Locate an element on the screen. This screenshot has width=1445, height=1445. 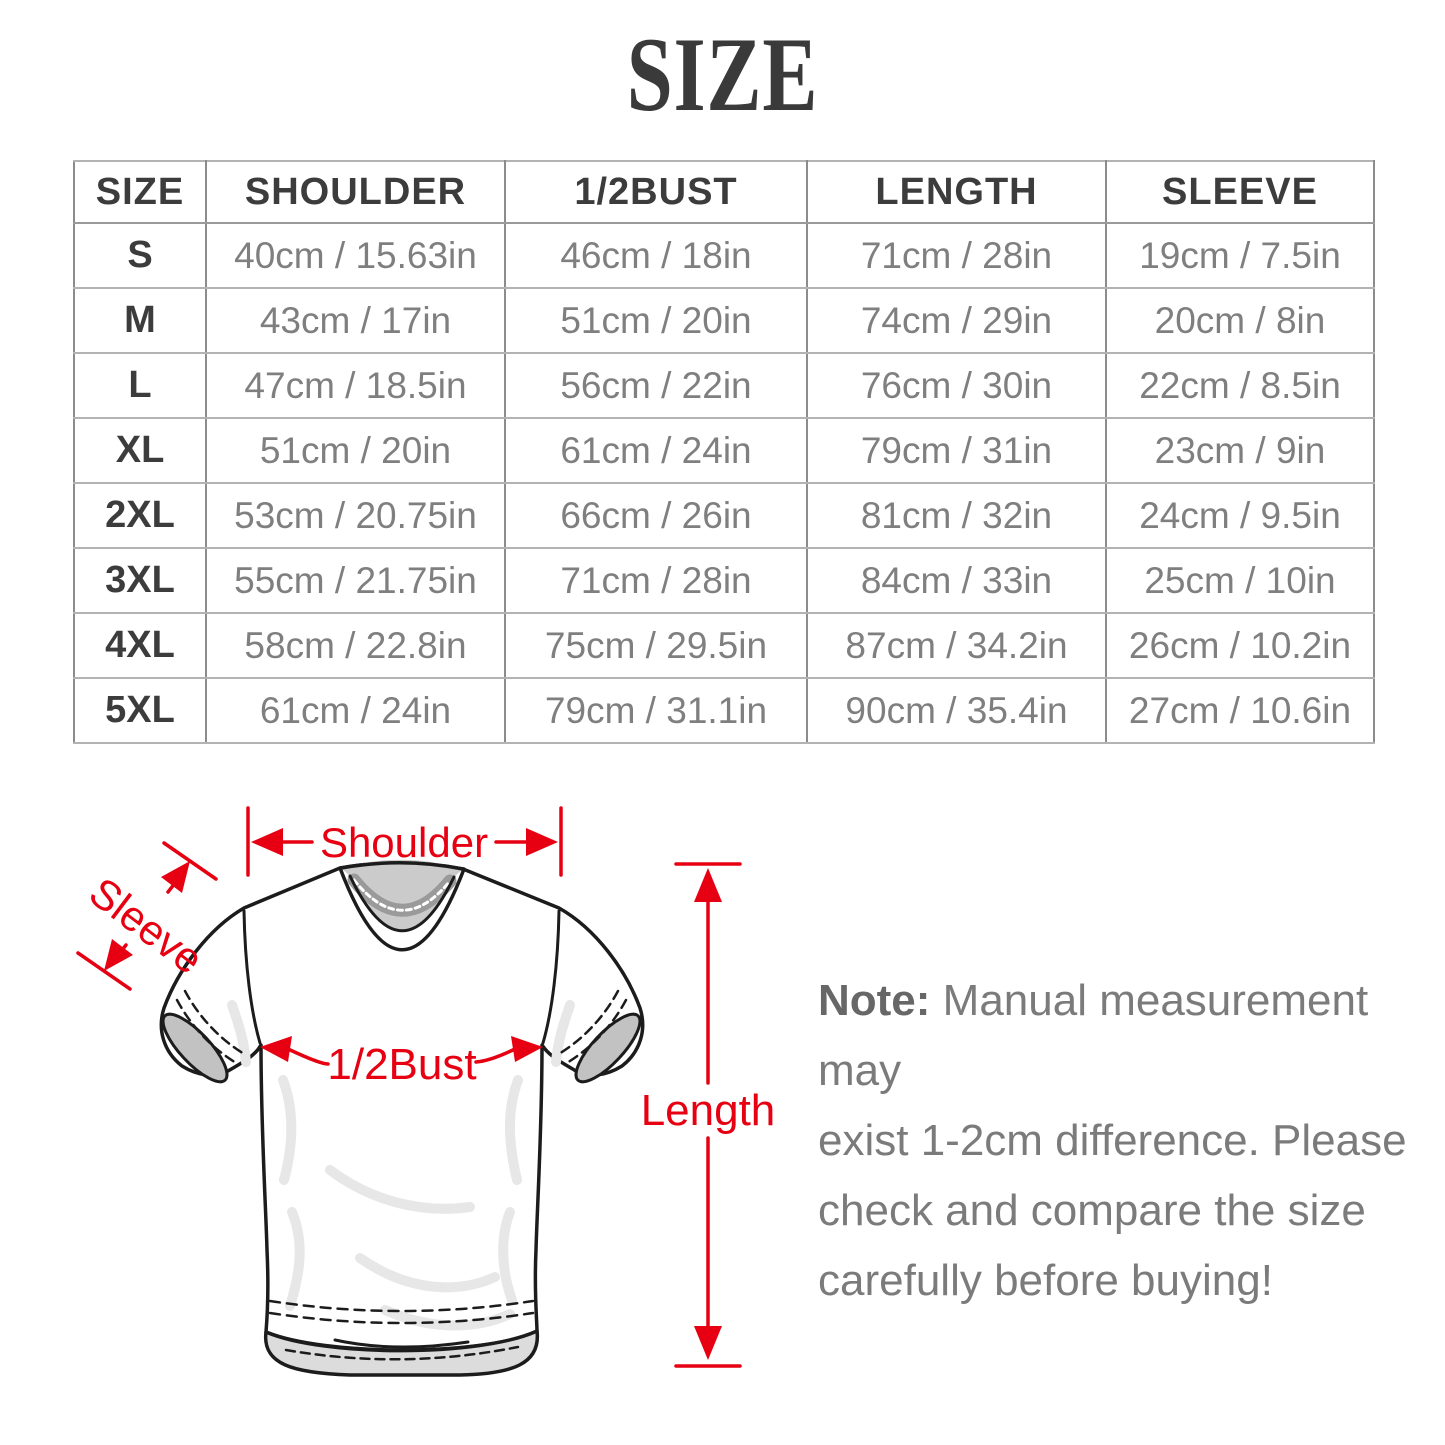
cell: 40cm / 15.63in is located at coordinates (355, 255).